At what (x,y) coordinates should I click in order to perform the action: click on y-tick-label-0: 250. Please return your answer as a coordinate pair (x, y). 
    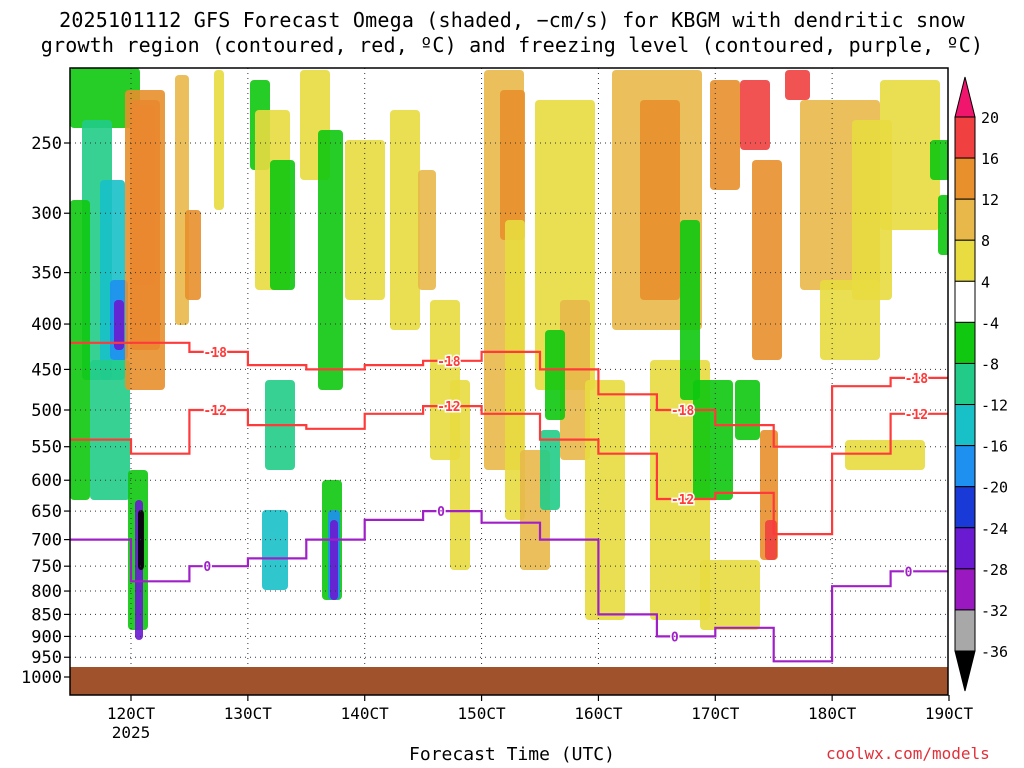
    Looking at the image, I should click on (46, 144).